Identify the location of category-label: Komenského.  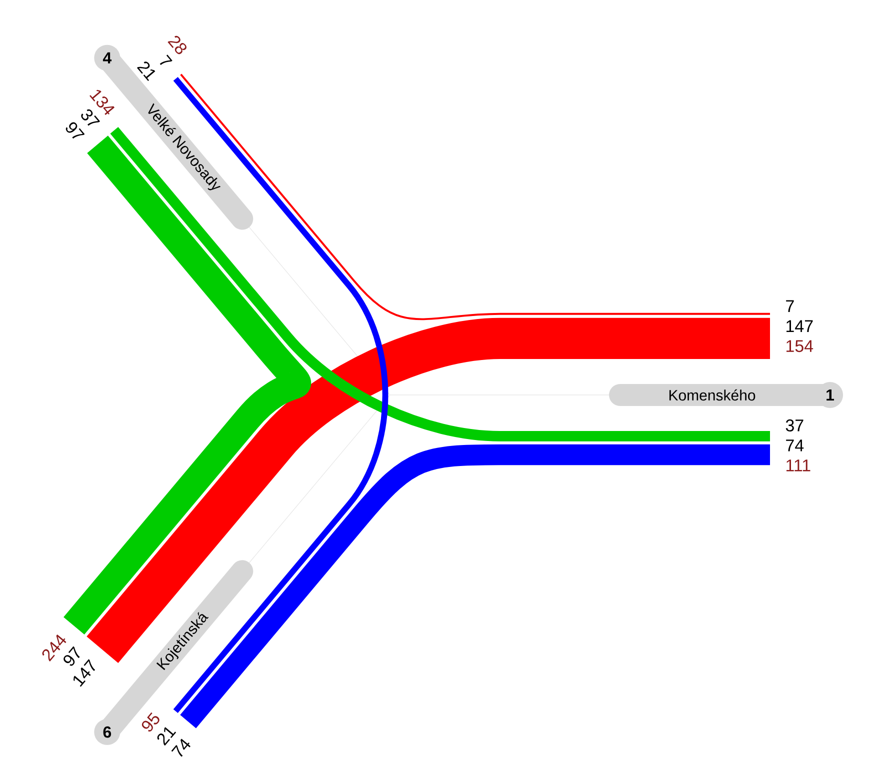
(712, 395).